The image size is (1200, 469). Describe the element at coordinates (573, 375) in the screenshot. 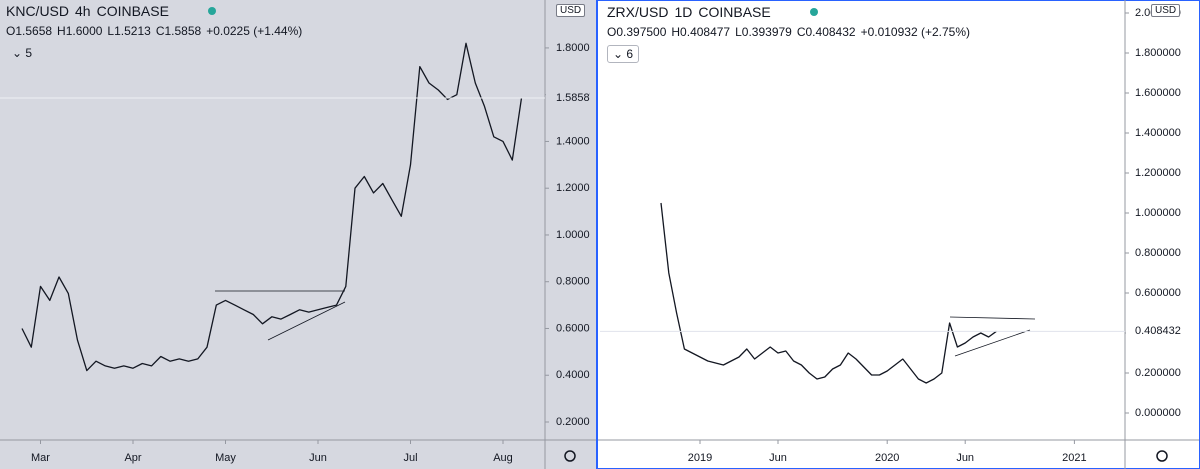

I see `y-tick-label: 0.4000` at that location.